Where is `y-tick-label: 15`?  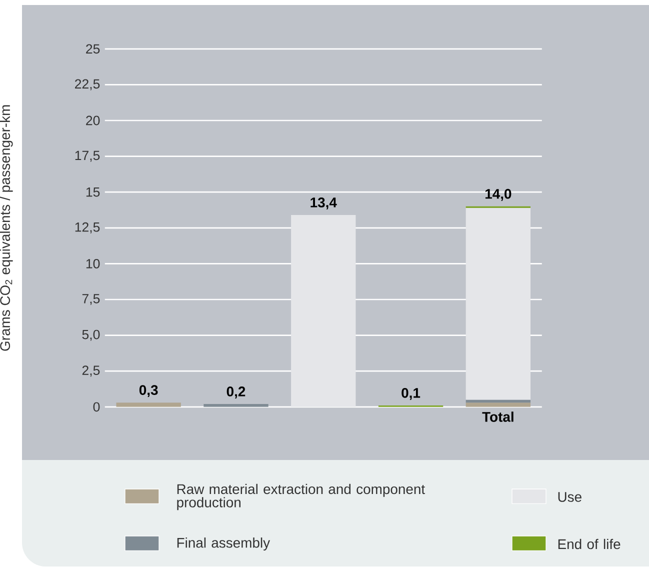 y-tick-label: 15 is located at coordinates (93, 192).